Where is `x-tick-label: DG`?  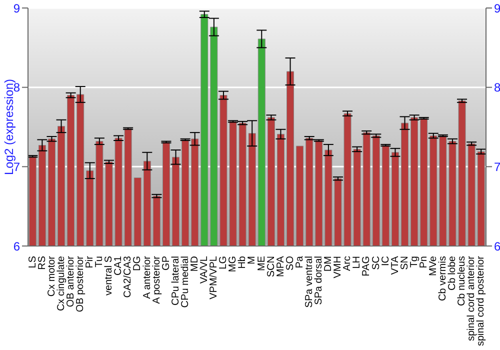
x-tick-label: DG is located at coordinates (138, 263).